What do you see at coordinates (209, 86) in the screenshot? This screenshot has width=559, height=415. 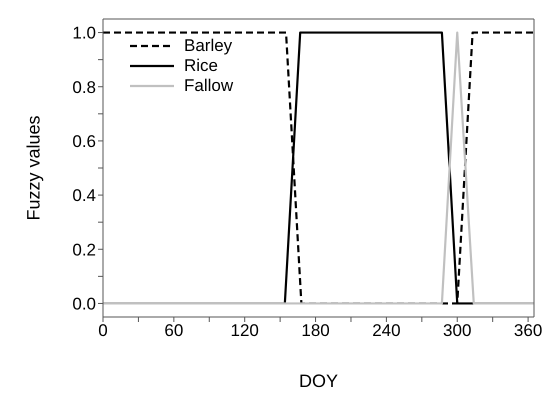 I see `legend-label: Fallow` at bounding box center [209, 86].